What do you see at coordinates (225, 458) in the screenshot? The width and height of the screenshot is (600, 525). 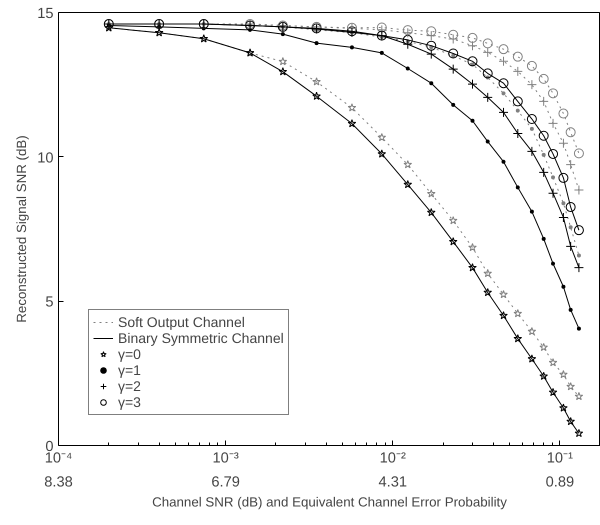 I see `x-tick-label: 10⁻³` at bounding box center [225, 458].